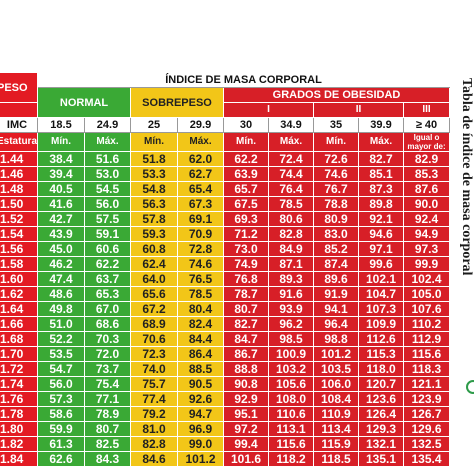 This screenshot has height=474, width=474. Describe the element at coordinates (381, 234) in the screenshot. I see `weight-cell: 94.6` at that location.